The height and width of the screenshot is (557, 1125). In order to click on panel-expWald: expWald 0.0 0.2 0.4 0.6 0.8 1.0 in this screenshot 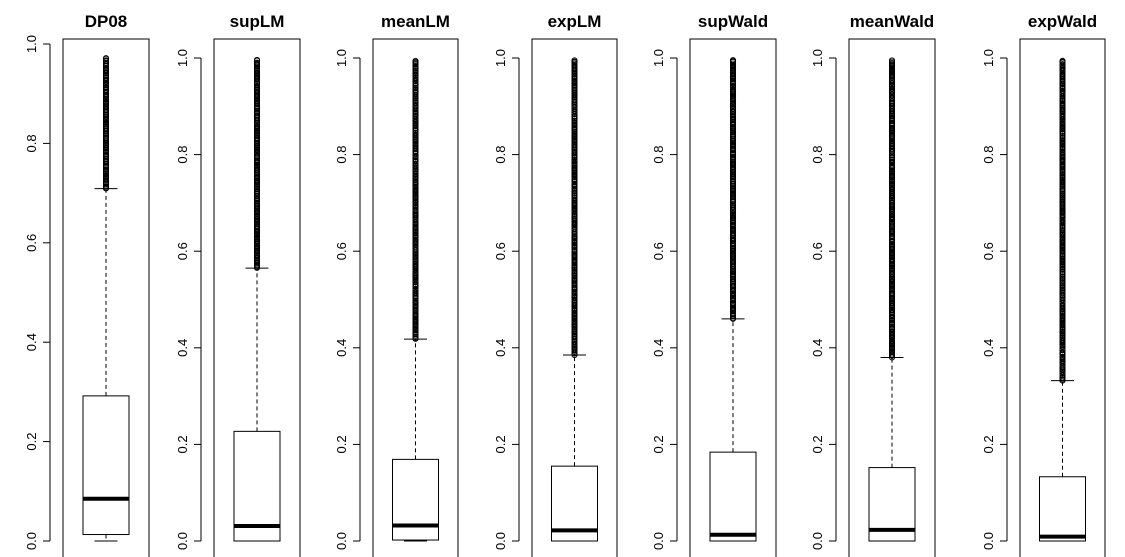, I will do `click(1043, 284)`.